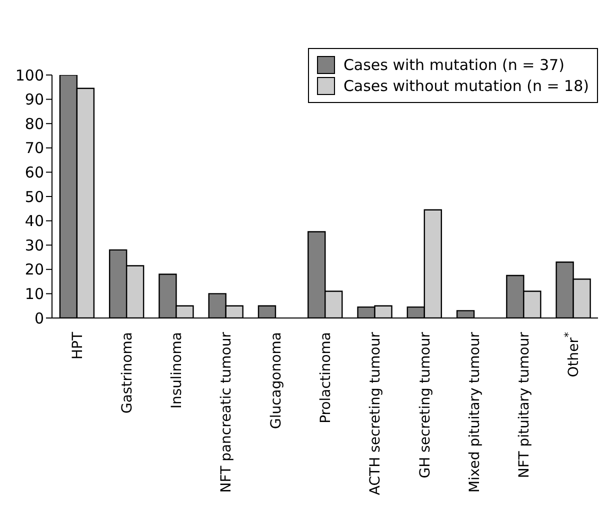 Image resolution: width=607 pixels, height=506 pixels. What do you see at coordinates (276, 380) in the screenshot?
I see `x-tick-label: Glucagonoma` at bounding box center [276, 380].